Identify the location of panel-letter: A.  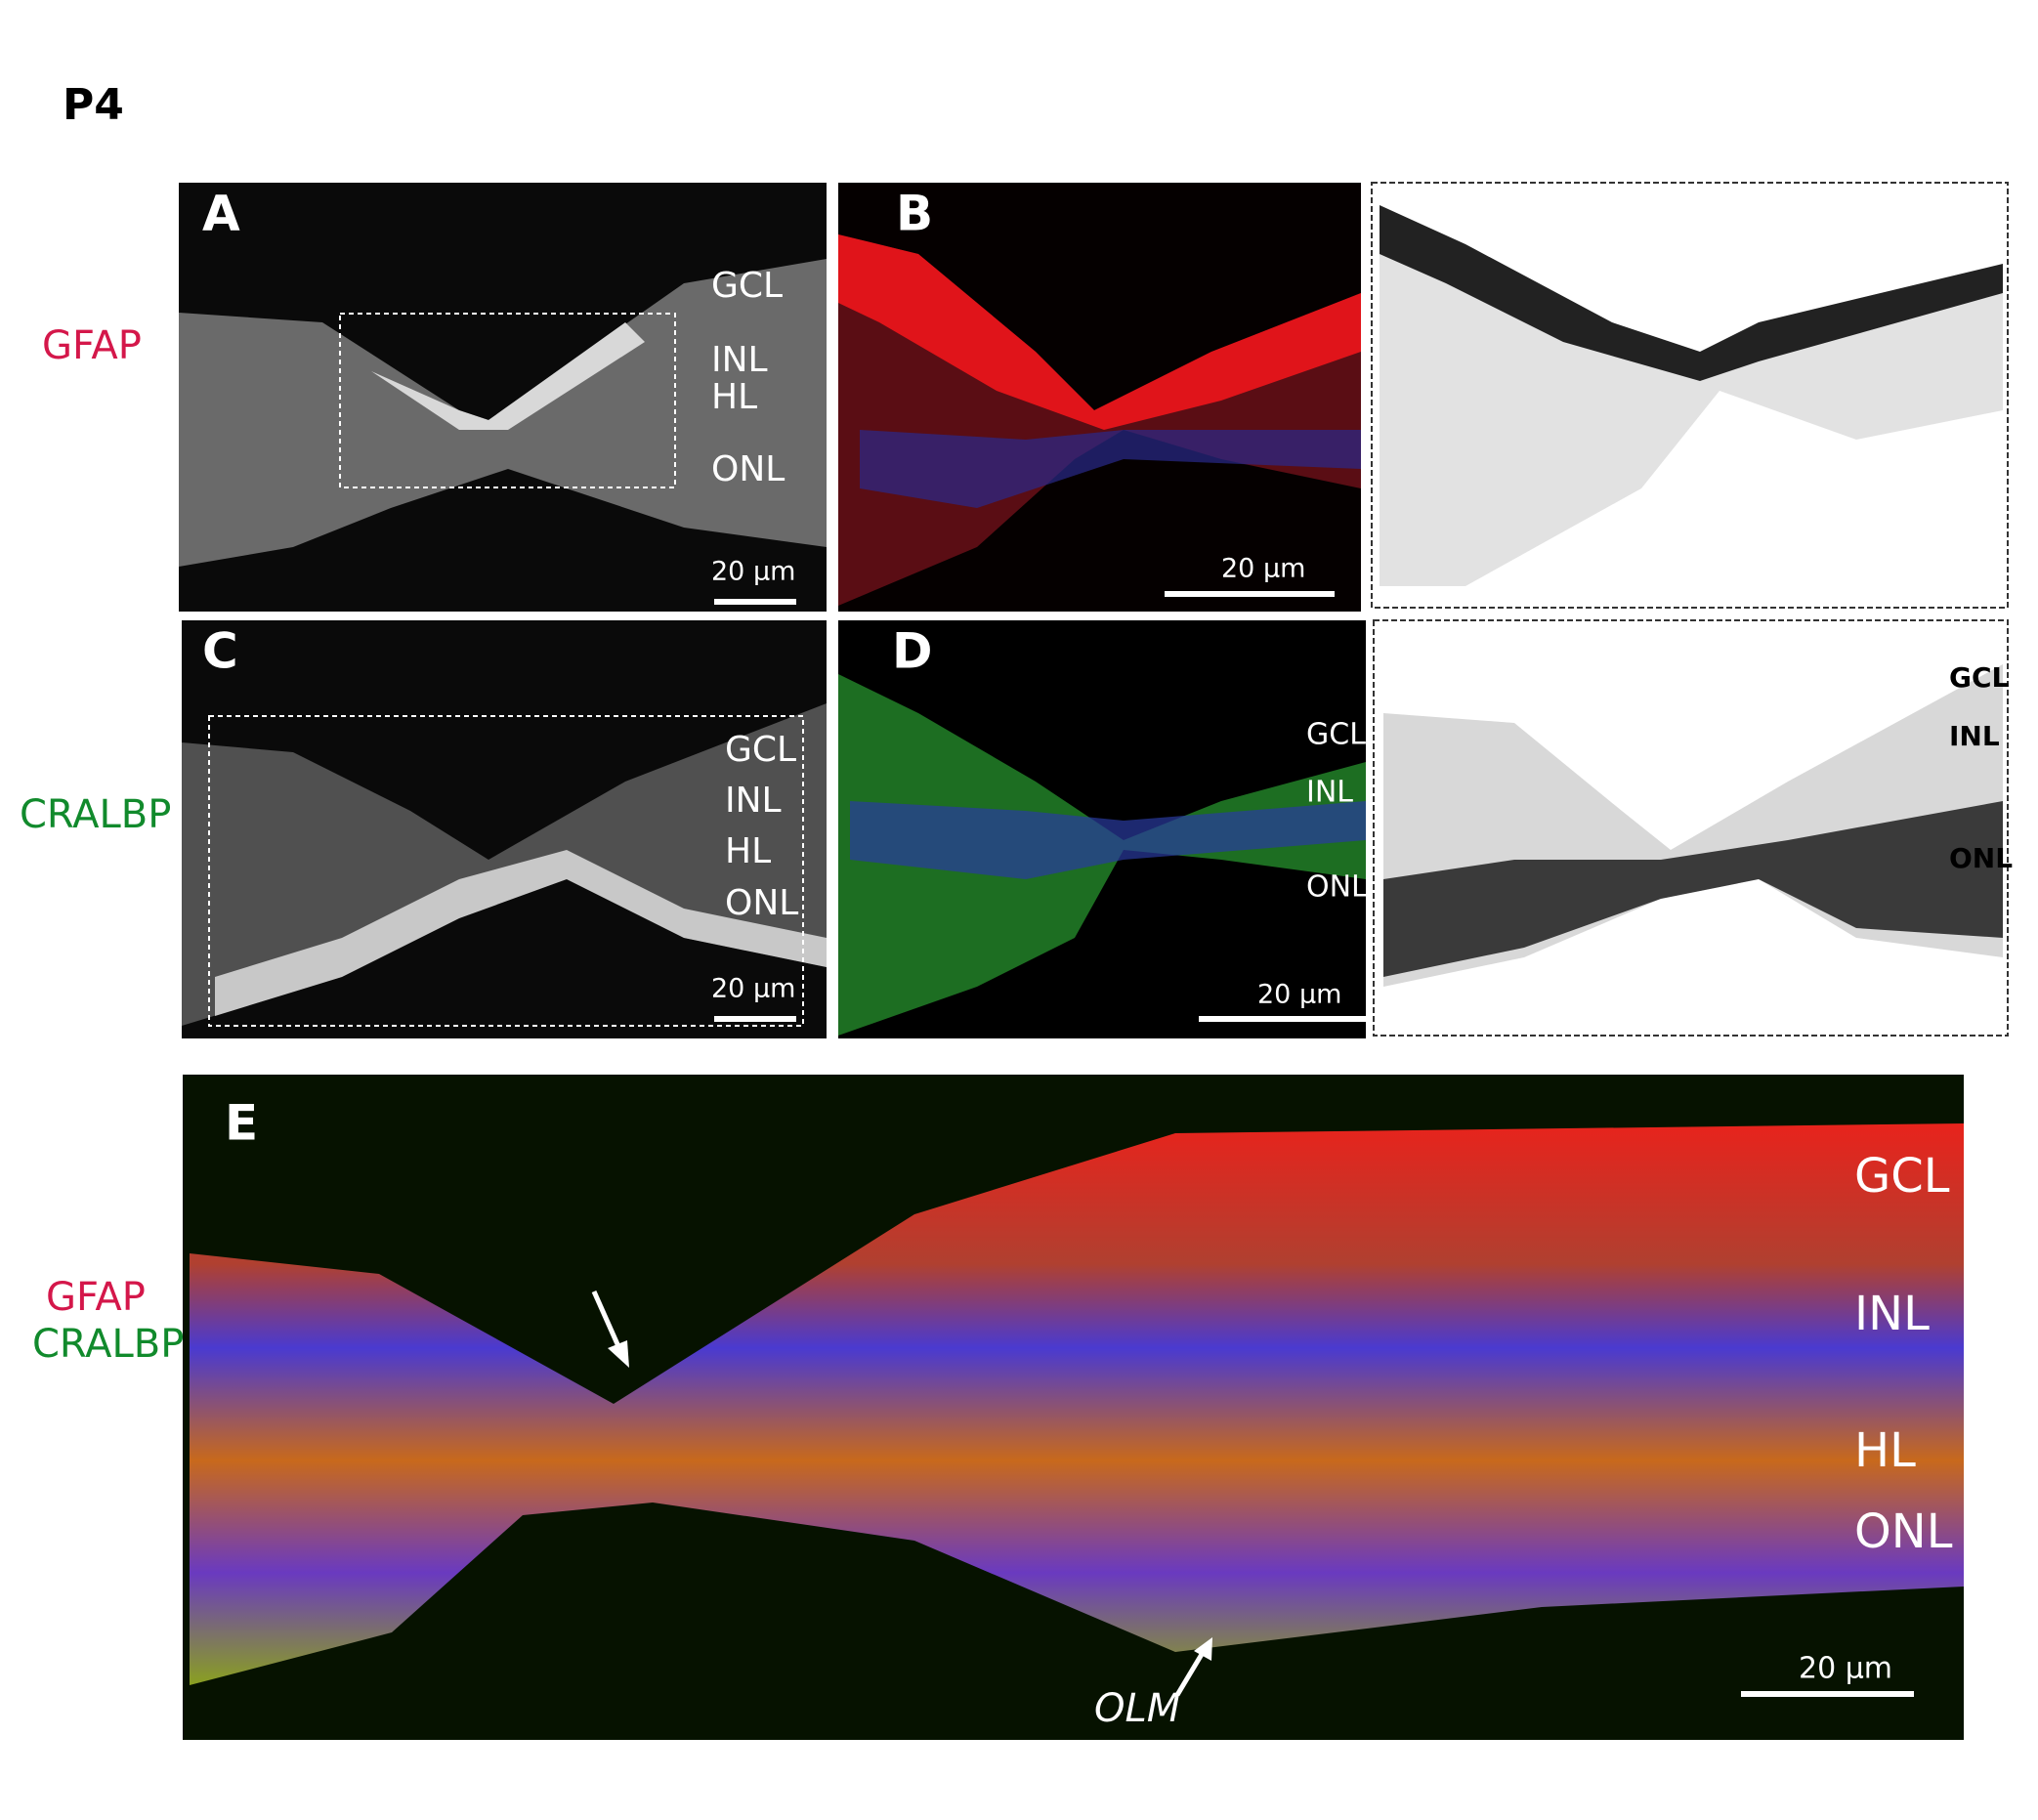
(221, 214).